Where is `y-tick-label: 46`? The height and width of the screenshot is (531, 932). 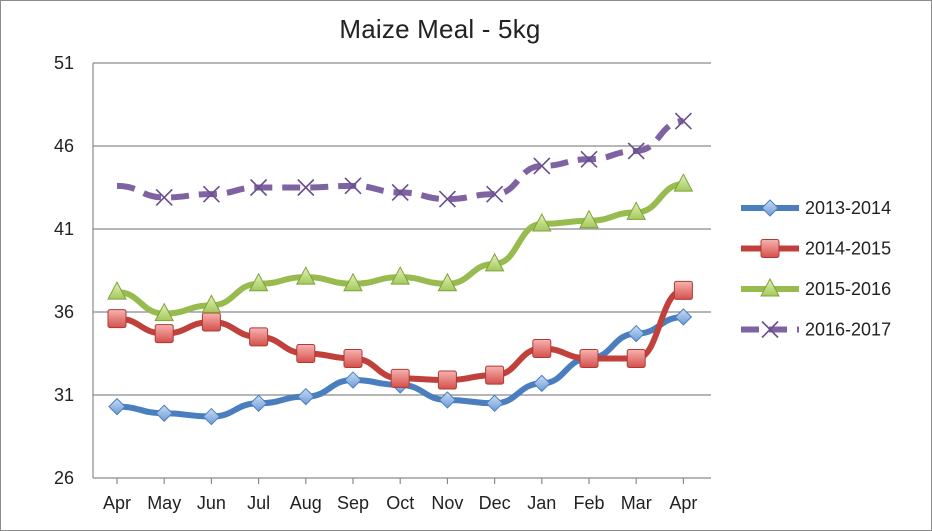 y-tick-label: 46 is located at coordinates (64, 146).